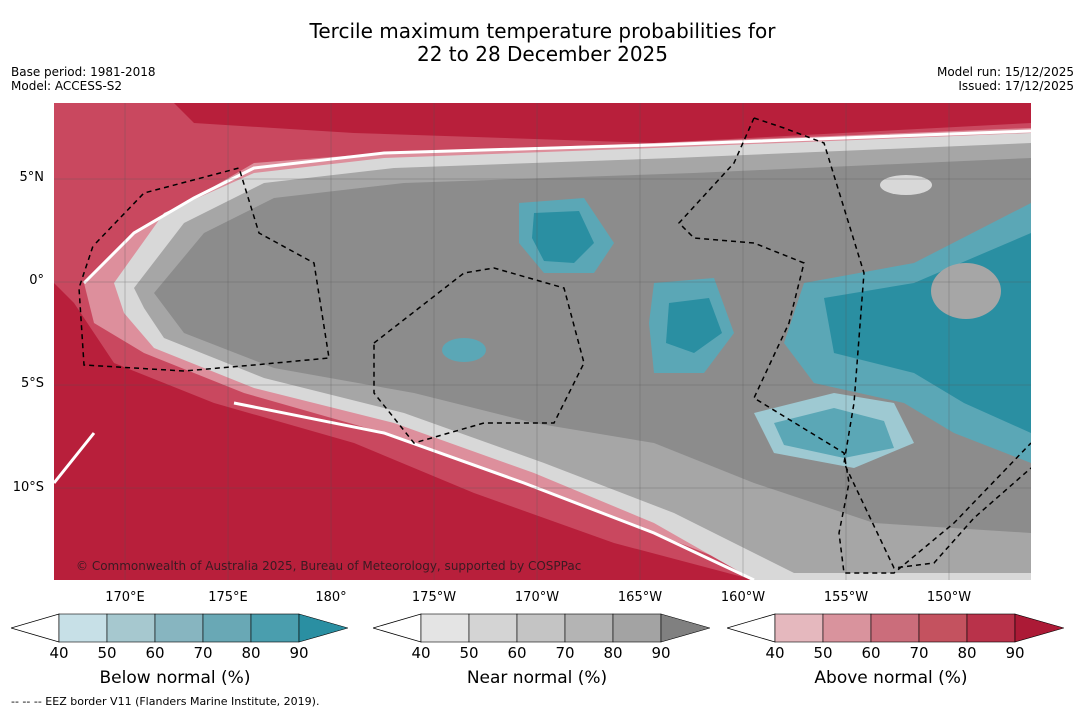  I want to click on issued-date: Issued: 17/12/2025, so click(1016, 86).